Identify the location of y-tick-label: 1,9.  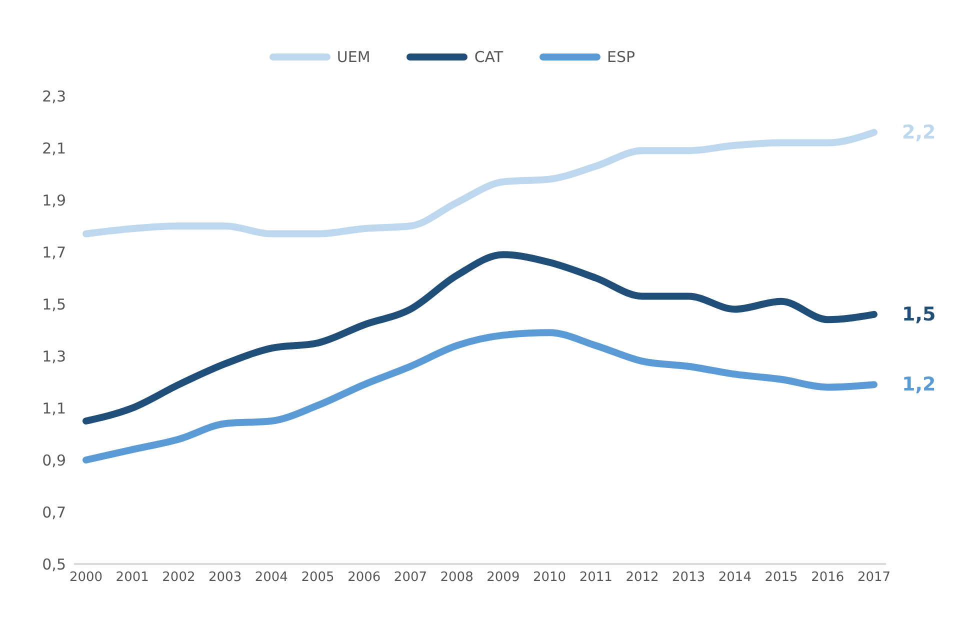
(54, 200).